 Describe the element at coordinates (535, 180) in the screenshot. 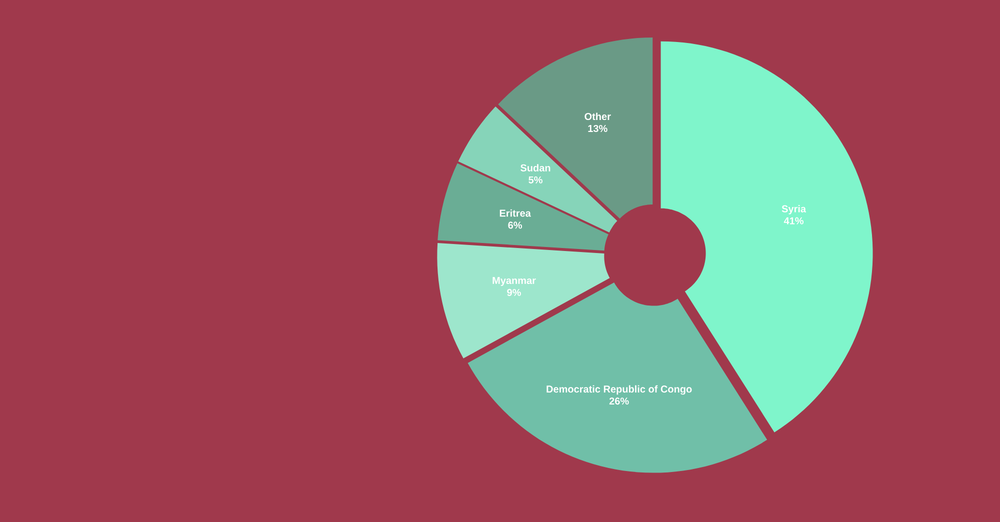

I see `data-label: 5%` at that location.